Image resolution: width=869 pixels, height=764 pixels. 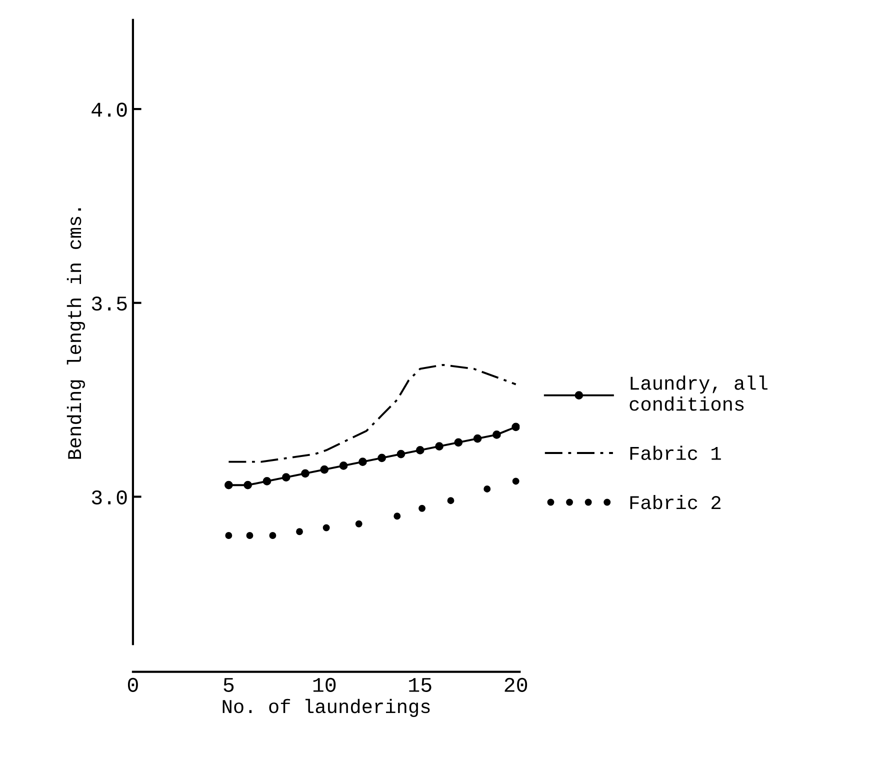 I want to click on x-axis-title: No. of launderings, so click(x=326, y=708).